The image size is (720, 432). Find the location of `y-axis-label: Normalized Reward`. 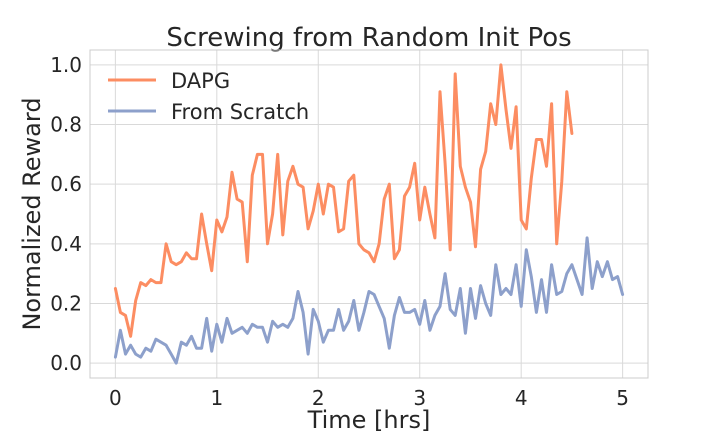

y-axis-label: Normalized Reward is located at coordinates (32, 213).